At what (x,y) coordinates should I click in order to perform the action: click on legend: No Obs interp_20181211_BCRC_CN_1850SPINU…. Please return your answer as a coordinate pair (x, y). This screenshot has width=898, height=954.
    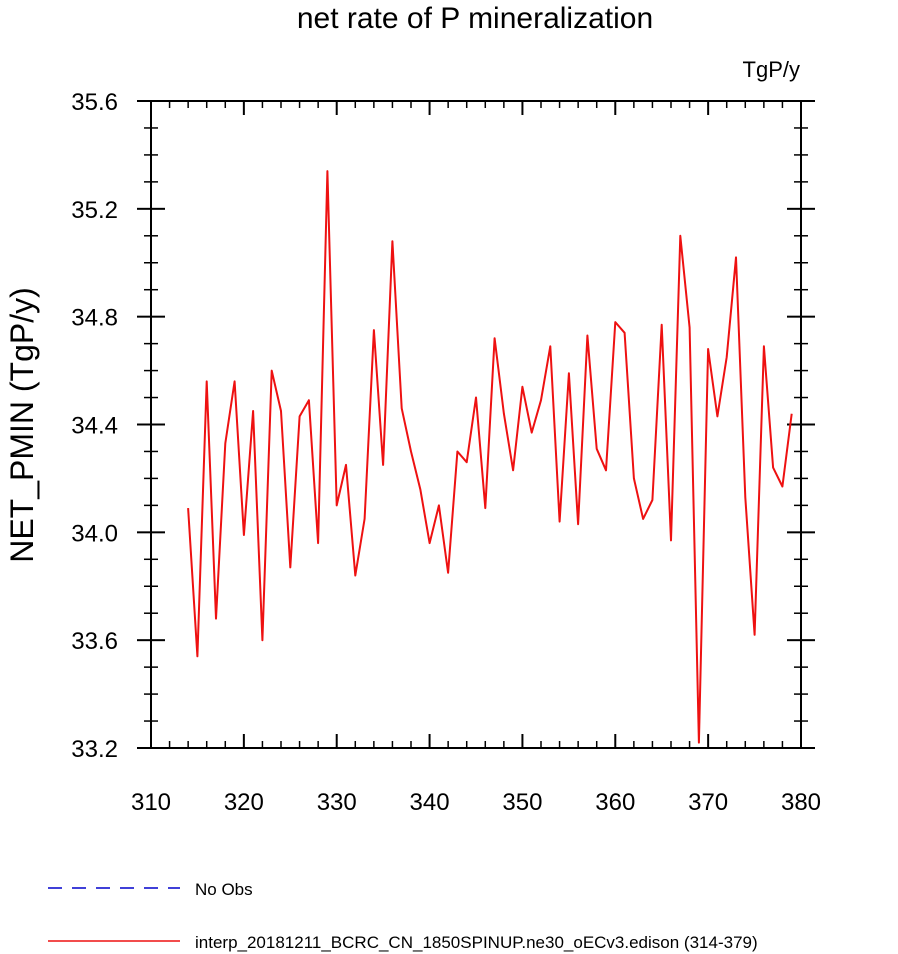
    Looking at the image, I should click on (403, 916).